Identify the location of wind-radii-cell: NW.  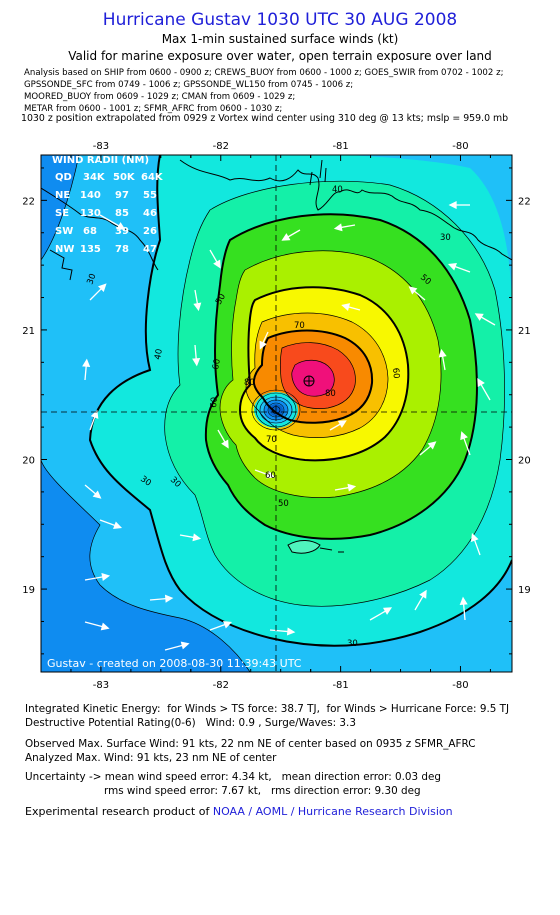
(64, 249).